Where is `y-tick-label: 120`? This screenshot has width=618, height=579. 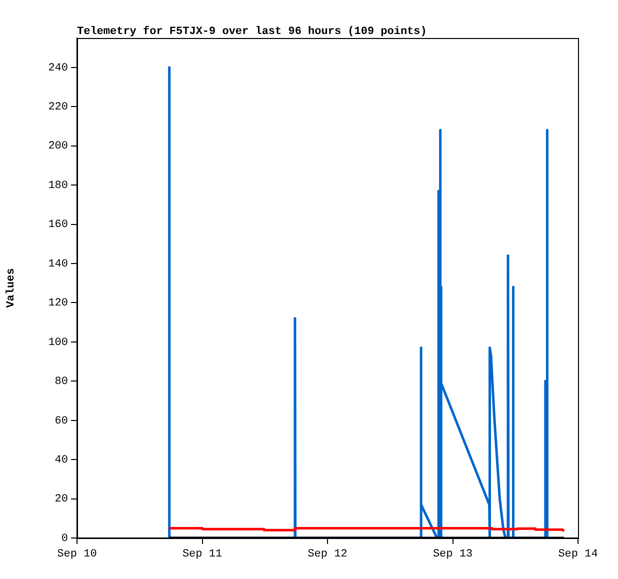 y-tick-label: 120 is located at coordinates (58, 304).